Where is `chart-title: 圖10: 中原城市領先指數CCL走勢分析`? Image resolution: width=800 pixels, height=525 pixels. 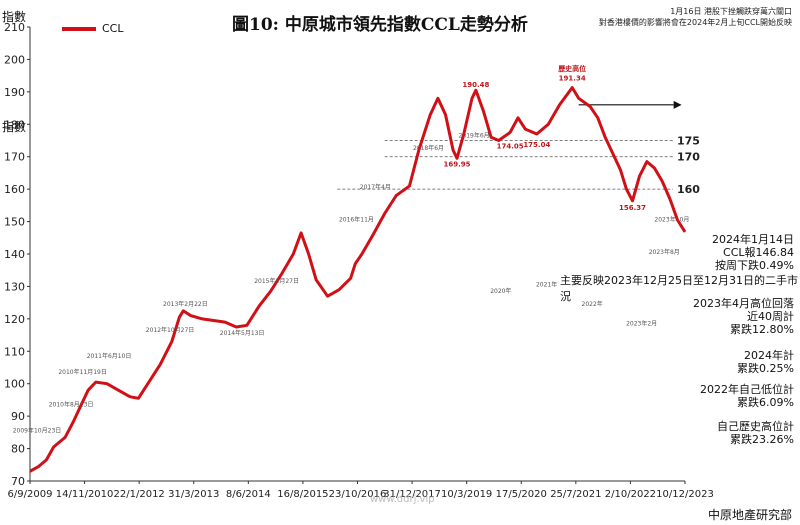 chart-title: 圖10: 中原城市領先指數CCL走勢分析 is located at coordinates (380, 25).